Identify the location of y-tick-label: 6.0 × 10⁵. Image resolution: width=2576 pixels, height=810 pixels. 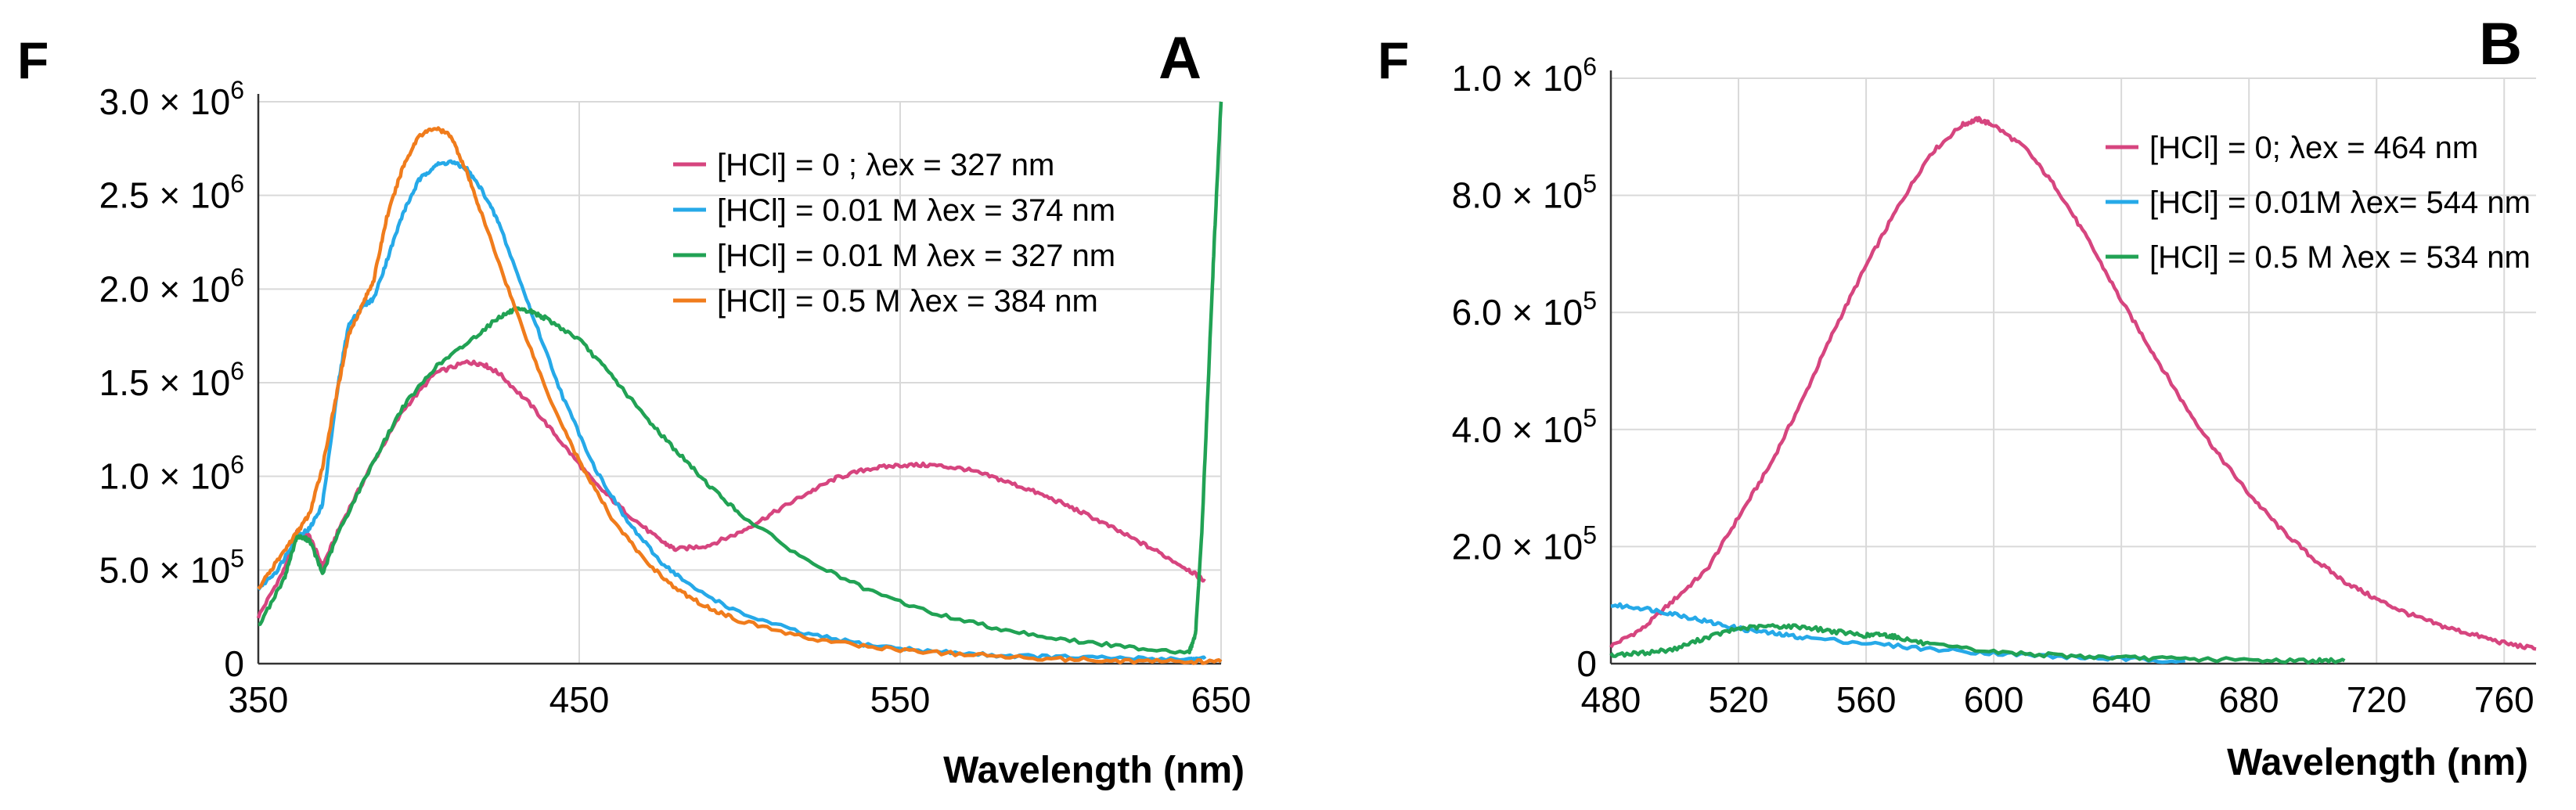
(1524, 309).